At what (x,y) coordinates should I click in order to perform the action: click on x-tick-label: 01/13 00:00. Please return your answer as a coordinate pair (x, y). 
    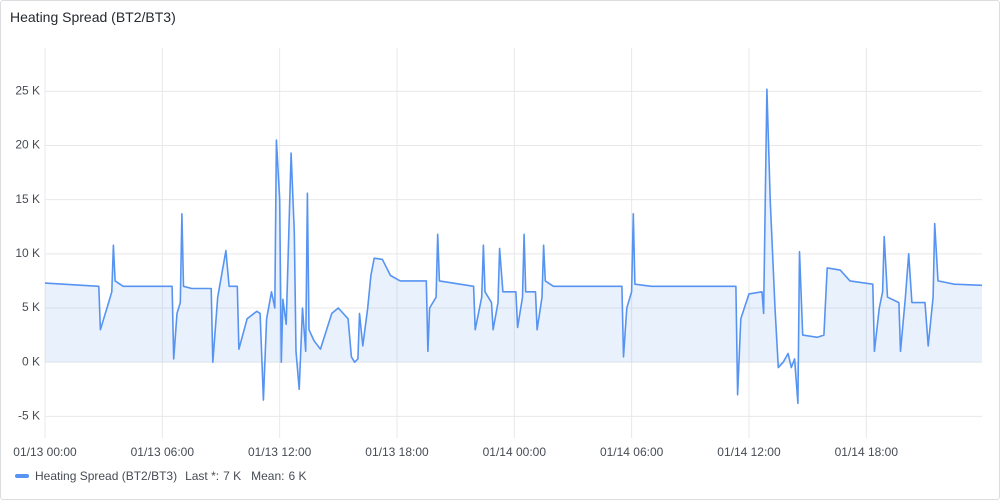
    Looking at the image, I should click on (45, 452).